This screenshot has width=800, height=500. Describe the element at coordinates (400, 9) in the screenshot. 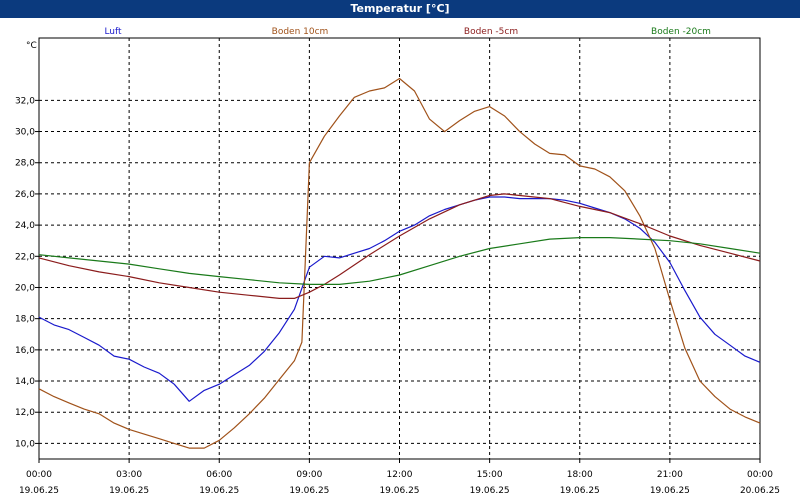

I see `window-title: Temperatur [°C]` at that location.